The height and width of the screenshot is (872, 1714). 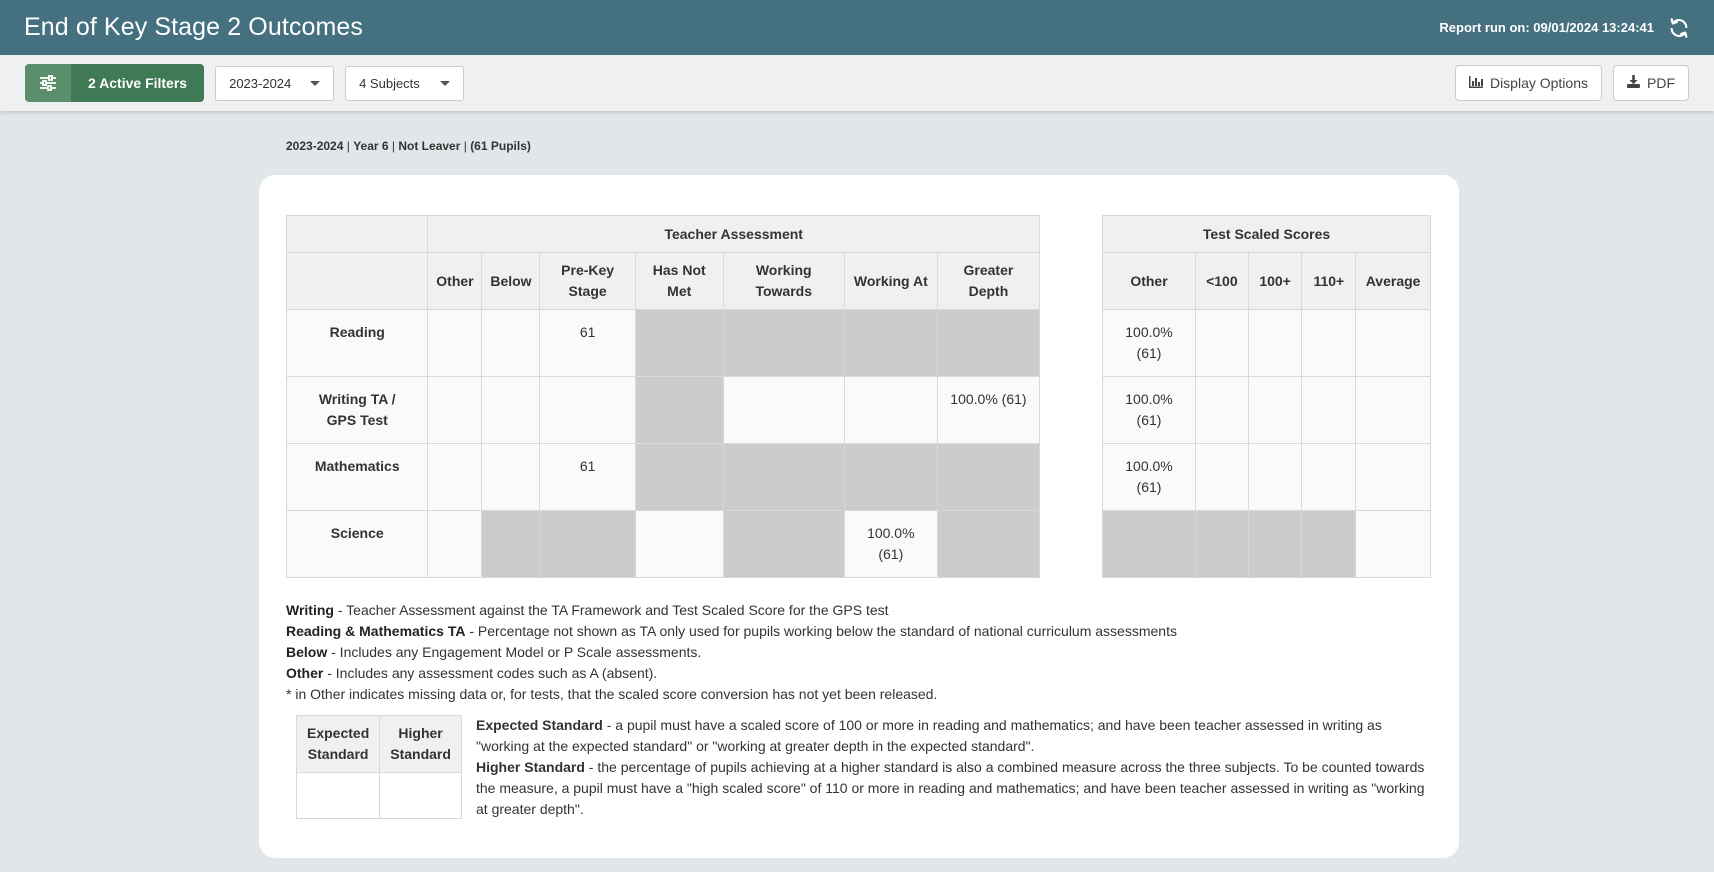 I want to click on note-term: Writing, so click(x=310, y=610).